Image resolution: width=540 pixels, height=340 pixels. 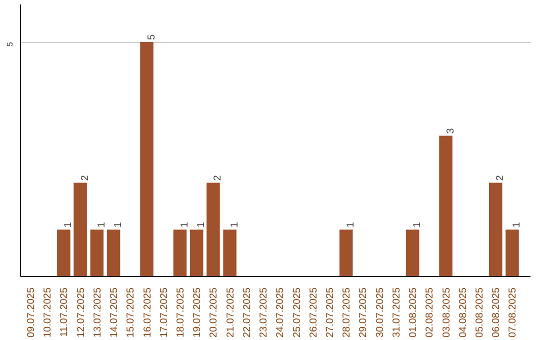 I want to click on x-tick-label: 29.07.2025, so click(x=364, y=312).